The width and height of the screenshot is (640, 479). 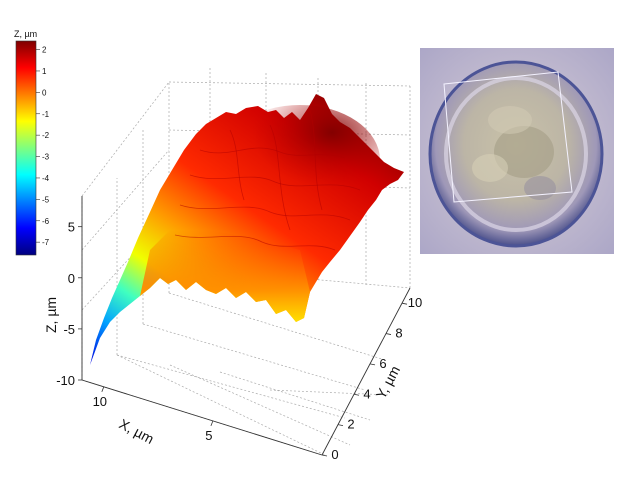 I want to click on colorbar-tick-label: -1, so click(x=46, y=114).